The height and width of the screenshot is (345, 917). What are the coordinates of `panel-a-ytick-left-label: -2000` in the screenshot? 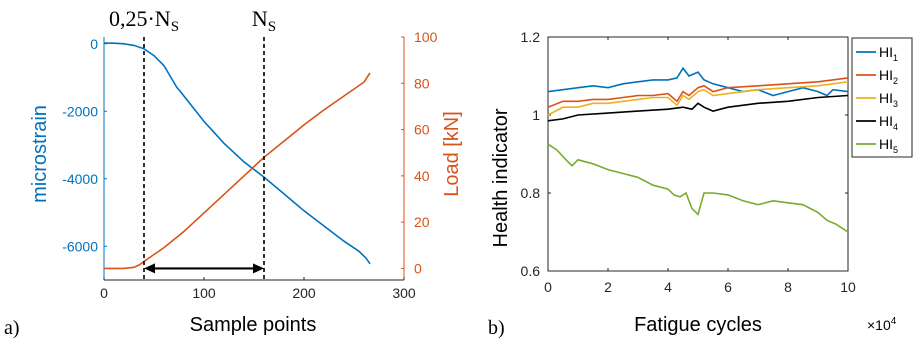 It's located at (80, 111).